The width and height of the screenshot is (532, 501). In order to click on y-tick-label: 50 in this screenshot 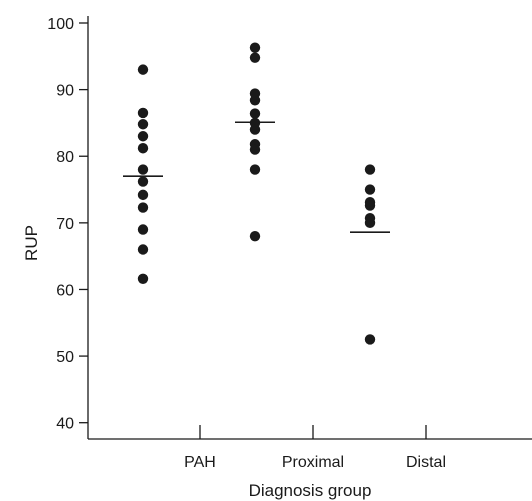, I will do `click(65, 357)`.